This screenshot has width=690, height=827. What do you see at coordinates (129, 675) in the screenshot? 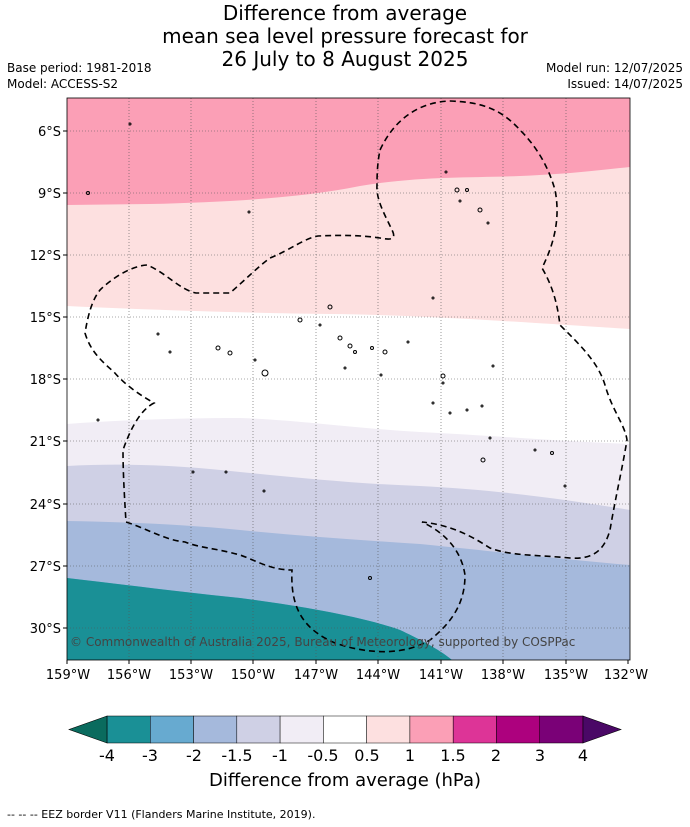
I see `lon-tick-label: 156°W` at bounding box center [129, 675].